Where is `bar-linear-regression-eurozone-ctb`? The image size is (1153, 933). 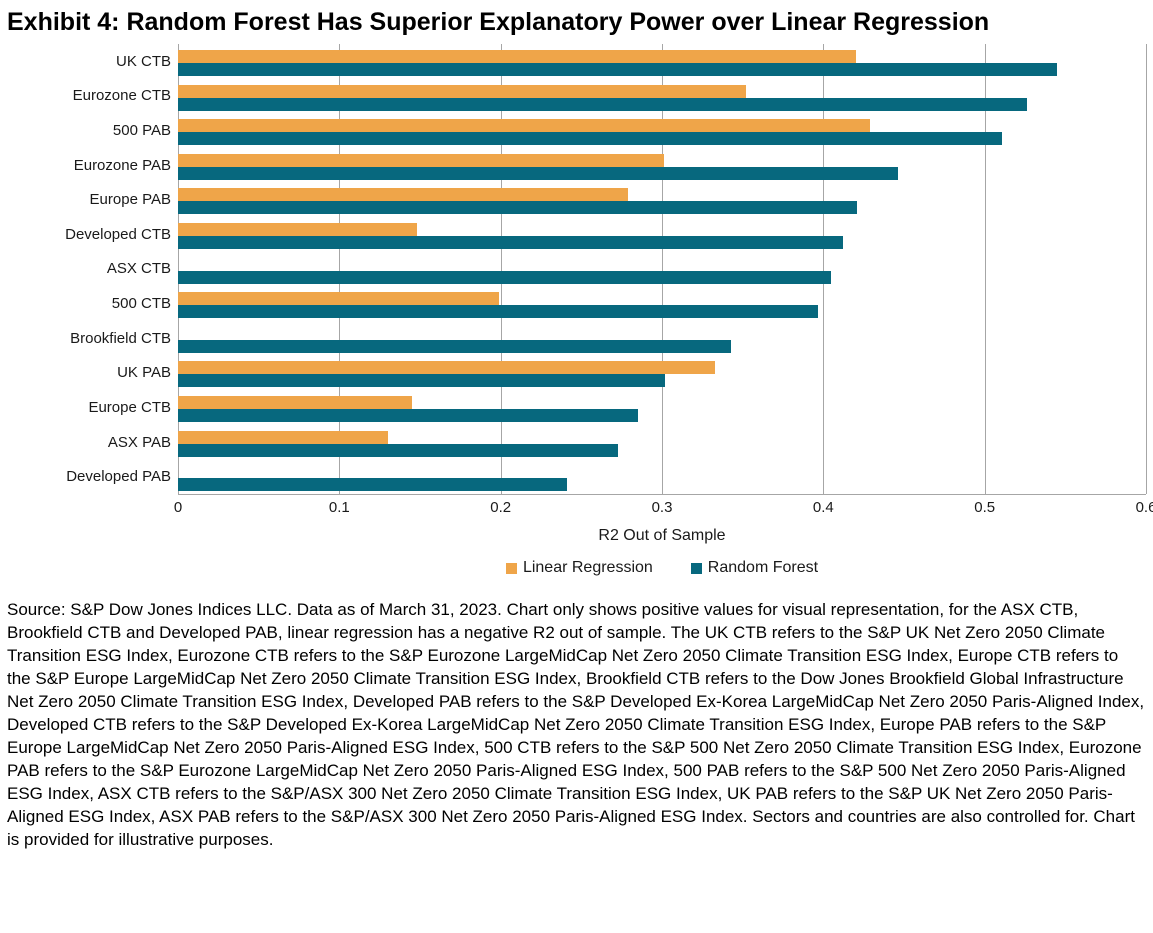 bar-linear-regression-eurozone-ctb is located at coordinates (462, 91).